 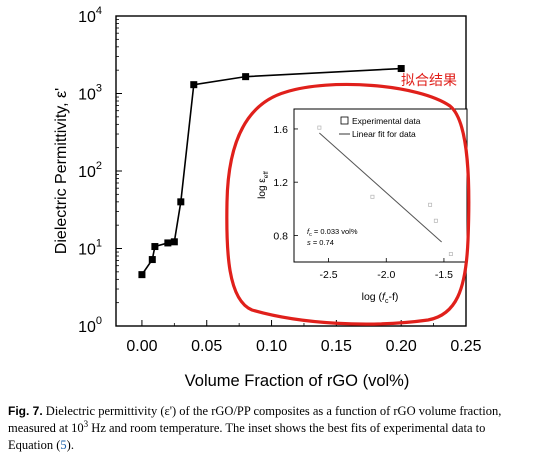 What do you see at coordinates (304, 337) in the screenshot?
I see `main-x-ticks: 0.00 0.05 0.10 0.15 0.20 0.25` at bounding box center [304, 337].